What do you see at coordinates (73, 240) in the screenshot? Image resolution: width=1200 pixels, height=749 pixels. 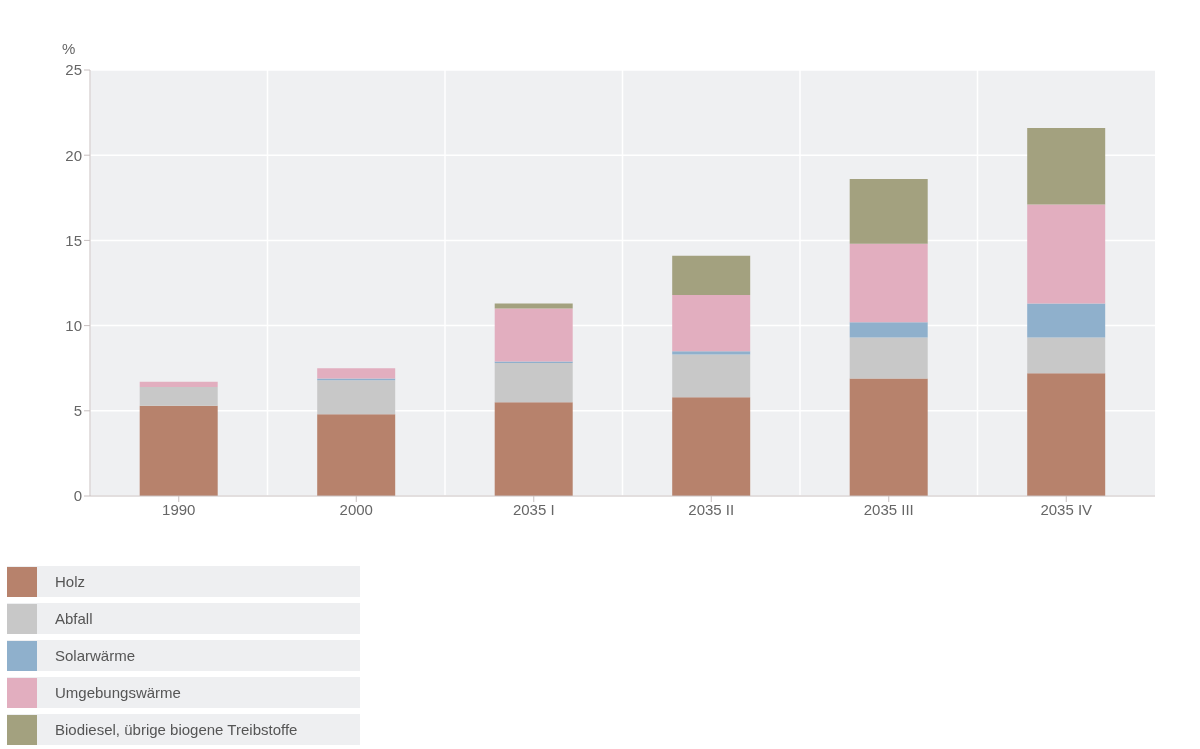 I see `y-tick-label: 15` at bounding box center [73, 240].